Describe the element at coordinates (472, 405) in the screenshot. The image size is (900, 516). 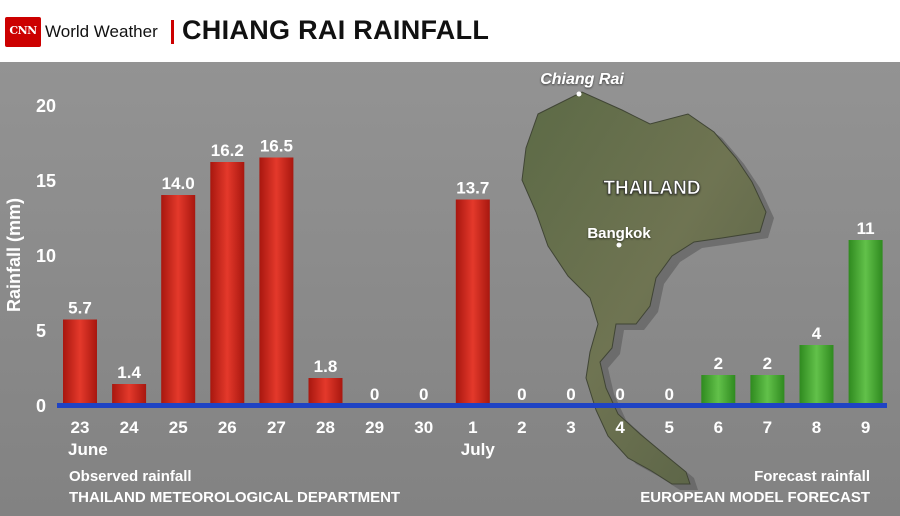
I see `x-axis-baseline` at that location.